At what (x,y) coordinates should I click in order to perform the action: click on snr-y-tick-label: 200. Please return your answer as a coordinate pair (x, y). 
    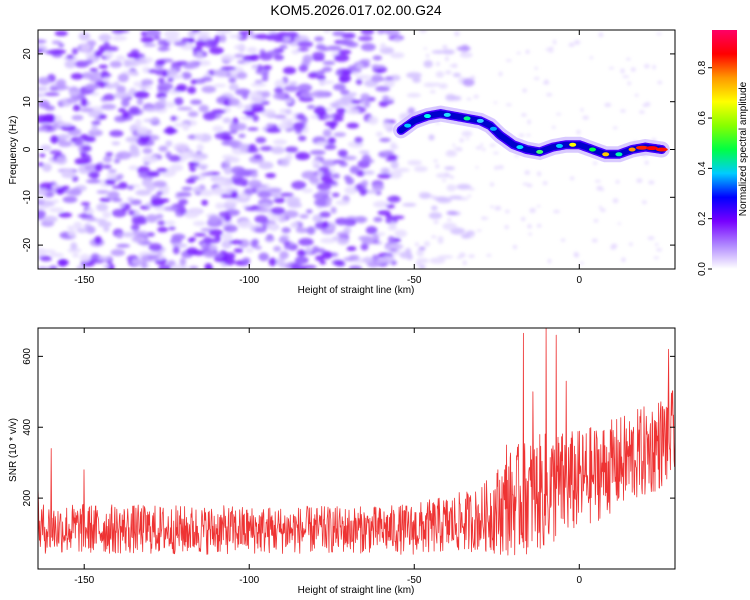
    Looking at the image, I should click on (27, 497).